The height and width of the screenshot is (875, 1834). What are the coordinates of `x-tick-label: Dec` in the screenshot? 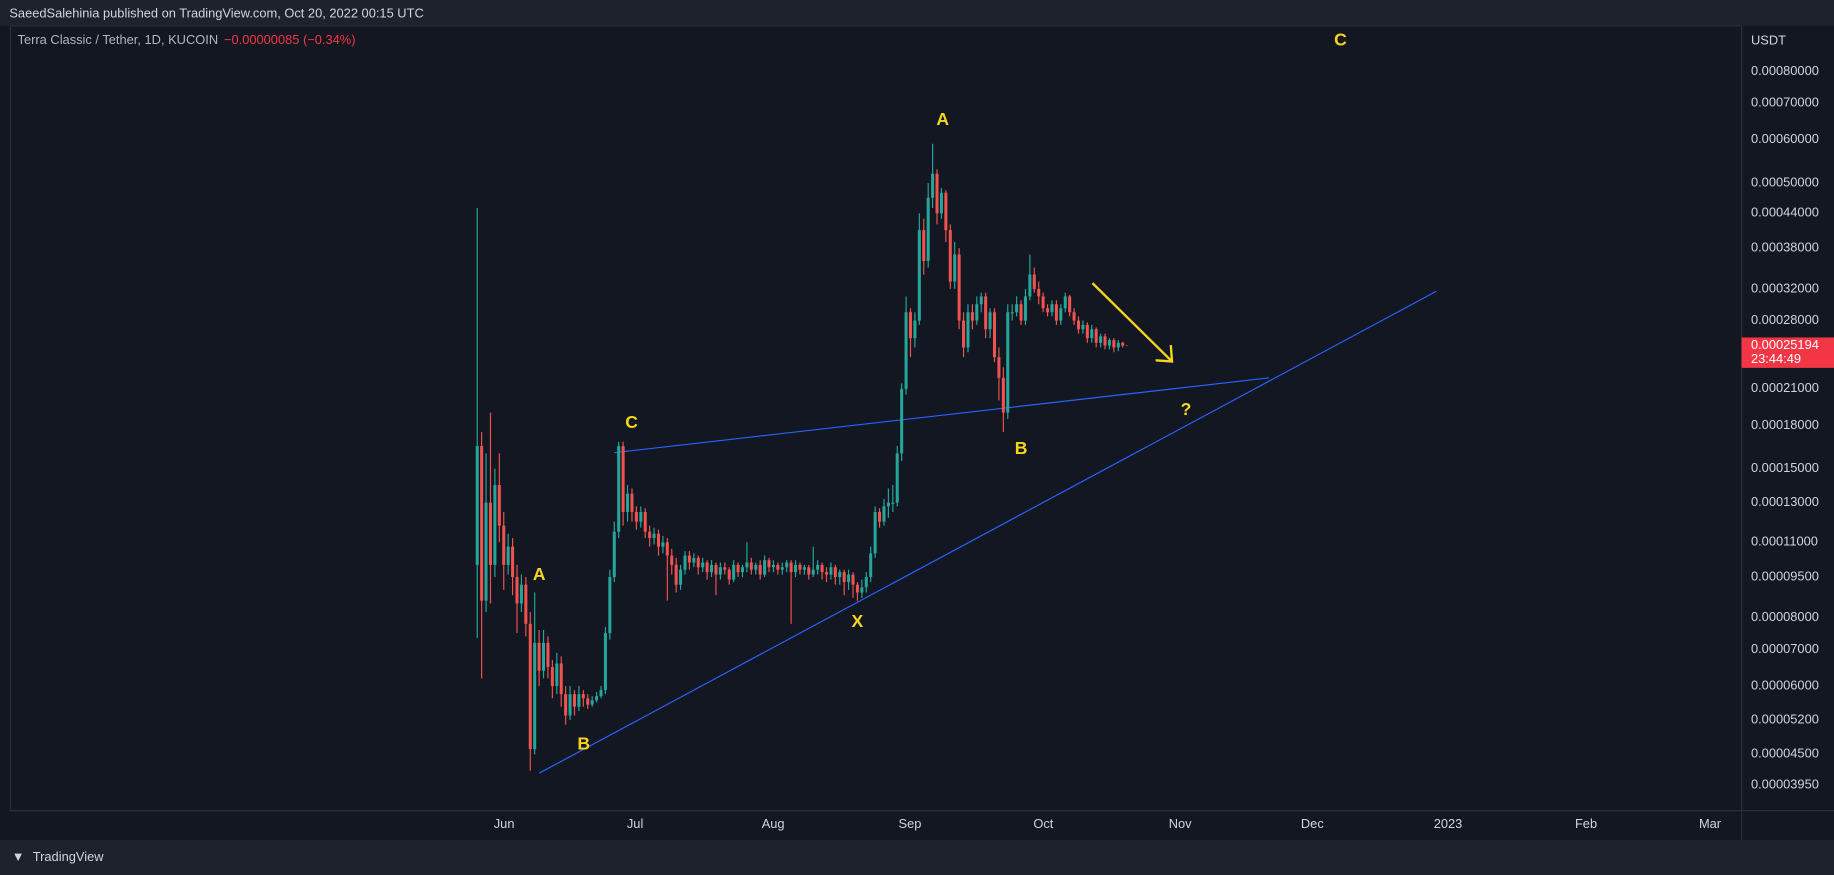 It's located at (1312, 823).